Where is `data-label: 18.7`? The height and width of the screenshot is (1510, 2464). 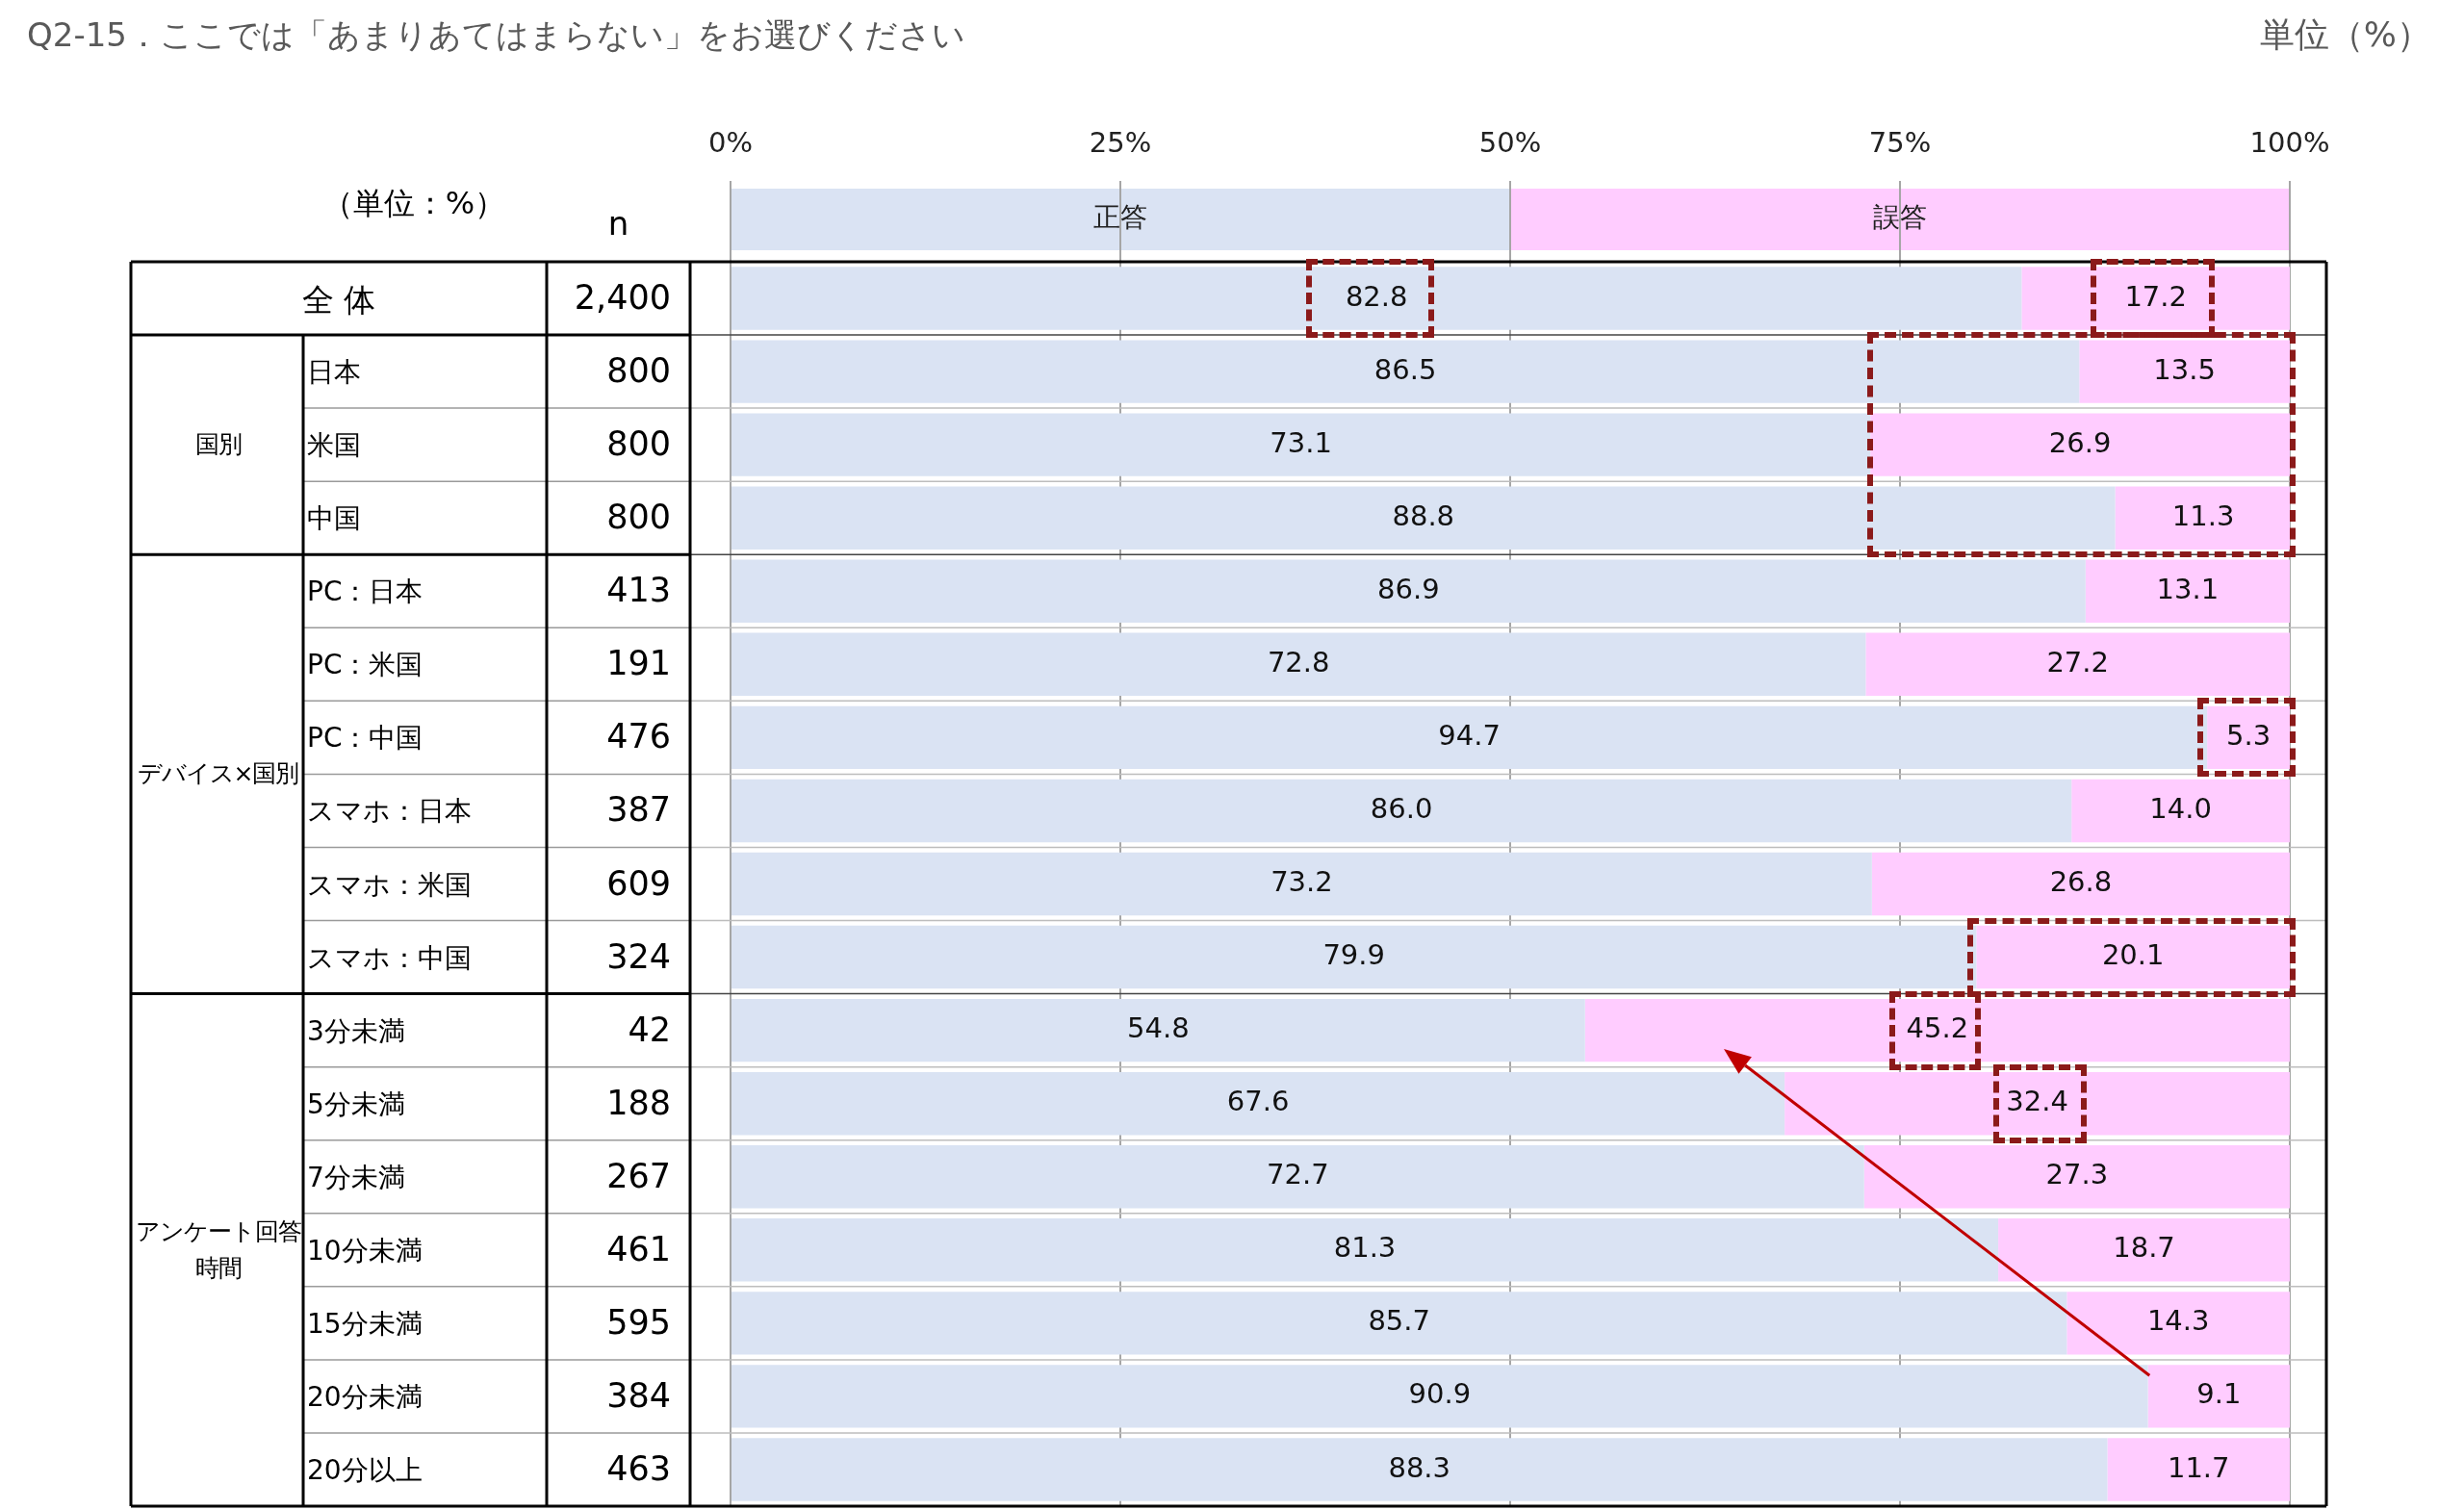 data-label: 18.7 is located at coordinates (2144, 1248).